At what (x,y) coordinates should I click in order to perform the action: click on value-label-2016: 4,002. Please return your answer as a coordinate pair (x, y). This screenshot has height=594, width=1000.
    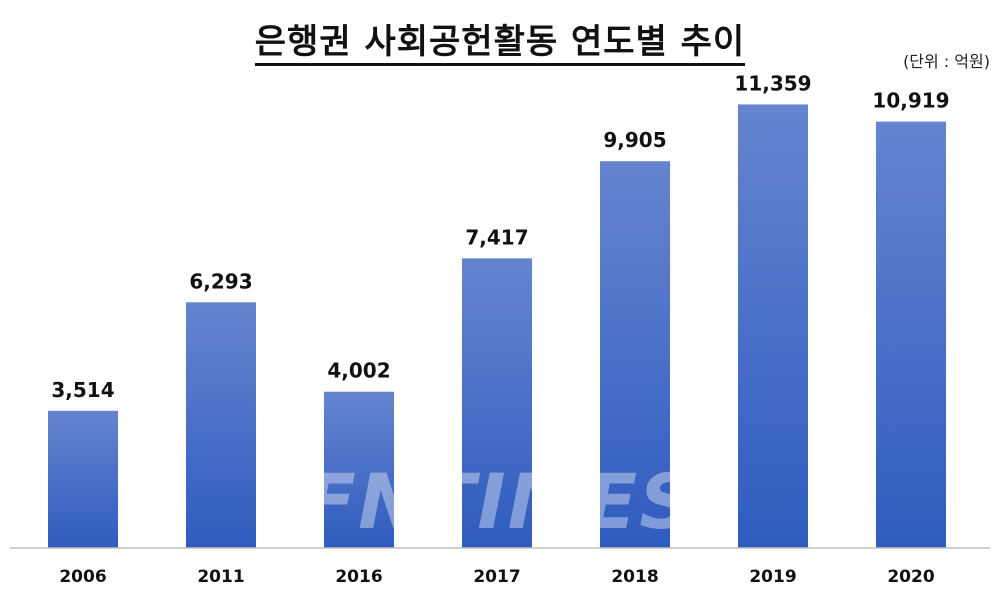
    Looking at the image, I should click on (358, 371).